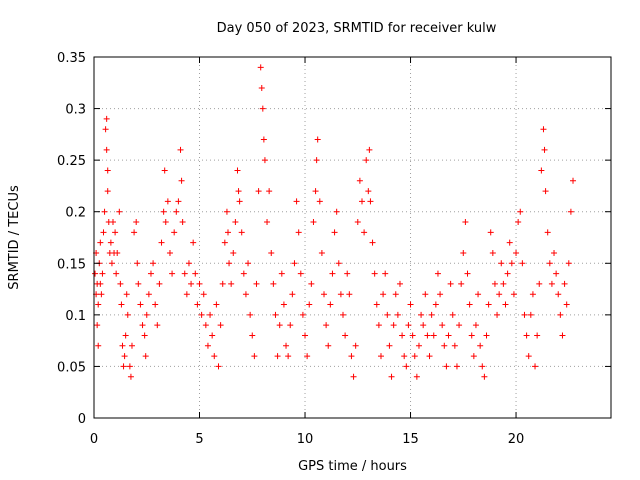 The image size is (640, 480). I want to click on y-tick-label: 0, so click(82, 419).